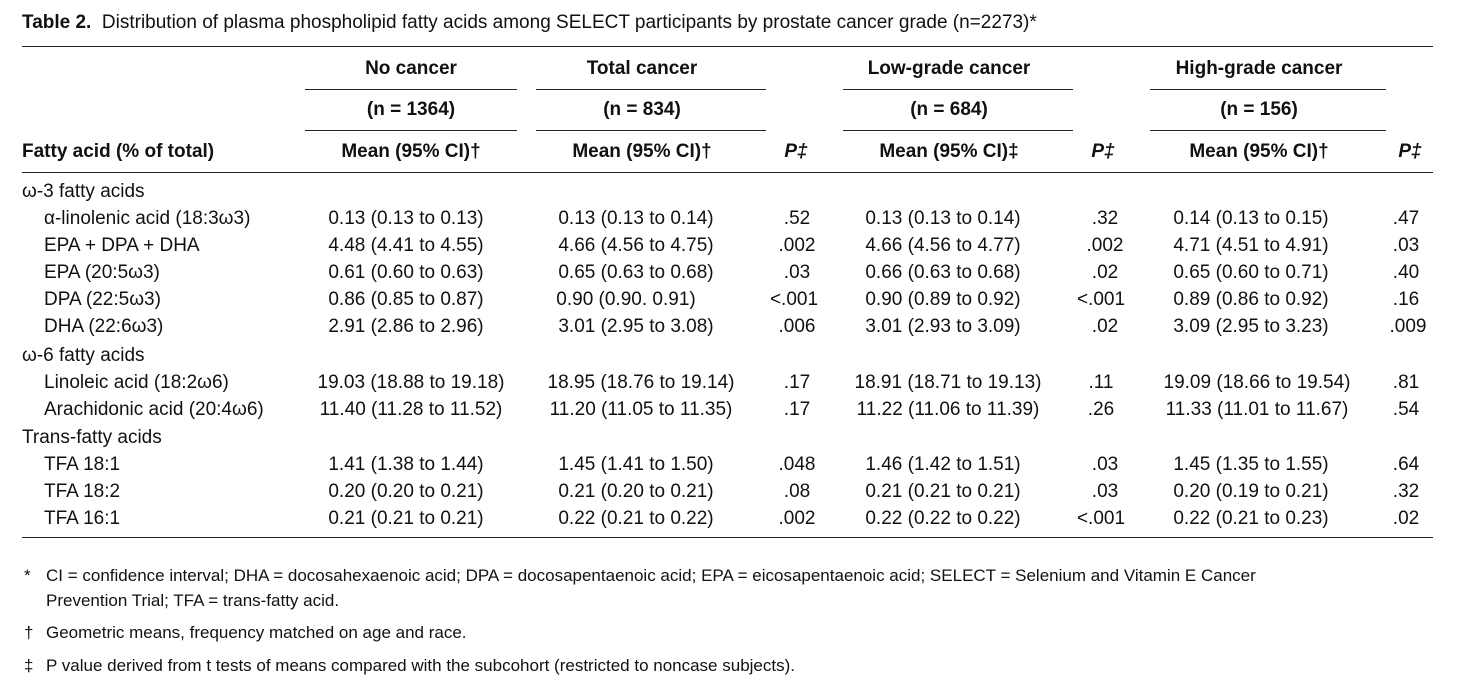 This screenshot has width=1469, height=687. Describe the element at coordinates (949, 109) in the screenshot. I see `group-n-low-grade: (n = 684)` at that location.